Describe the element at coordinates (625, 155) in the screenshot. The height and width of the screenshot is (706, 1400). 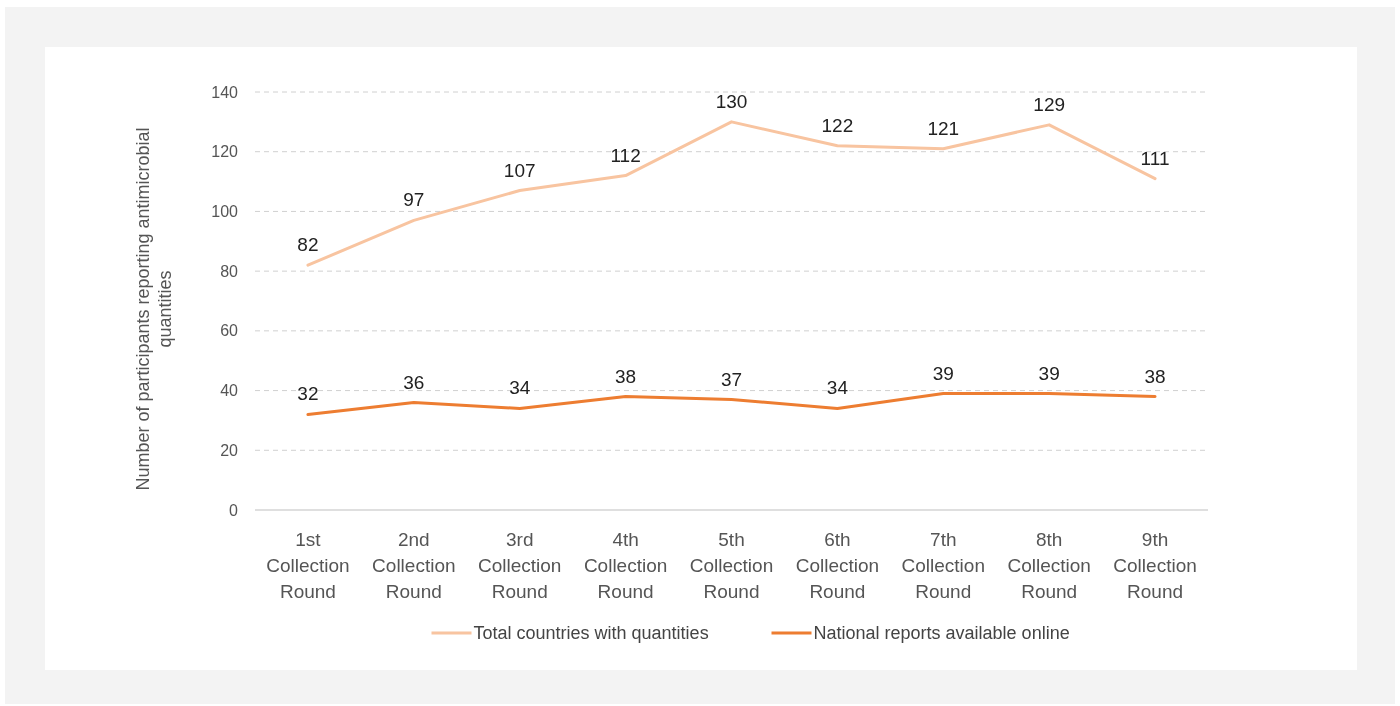
I see `data-label: 112` at that location.